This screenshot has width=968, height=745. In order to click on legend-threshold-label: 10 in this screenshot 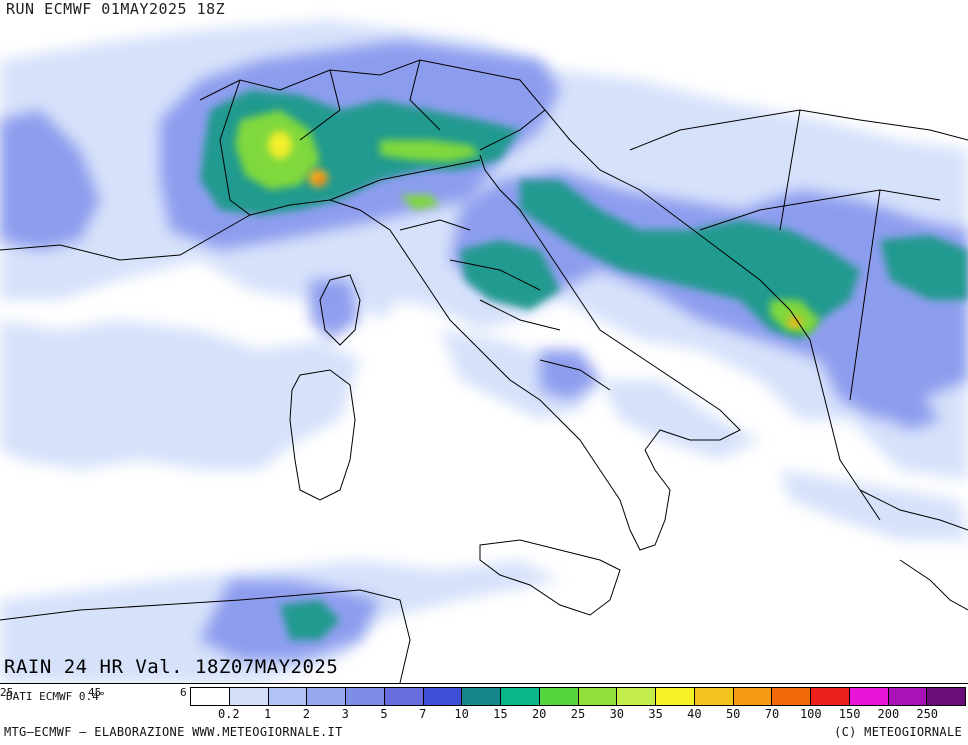, I will do `click(461, 714)`.